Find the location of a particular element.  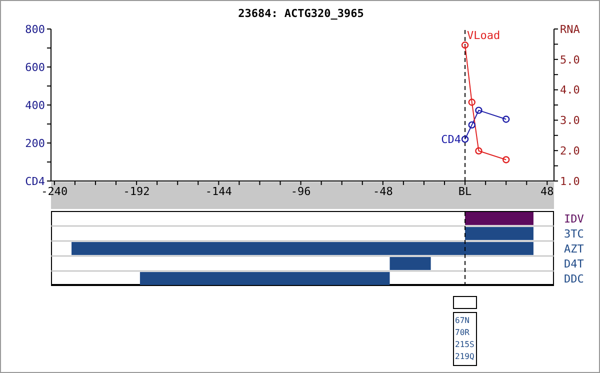

x-tick-label: -48 is located at coordinates (382, 191).